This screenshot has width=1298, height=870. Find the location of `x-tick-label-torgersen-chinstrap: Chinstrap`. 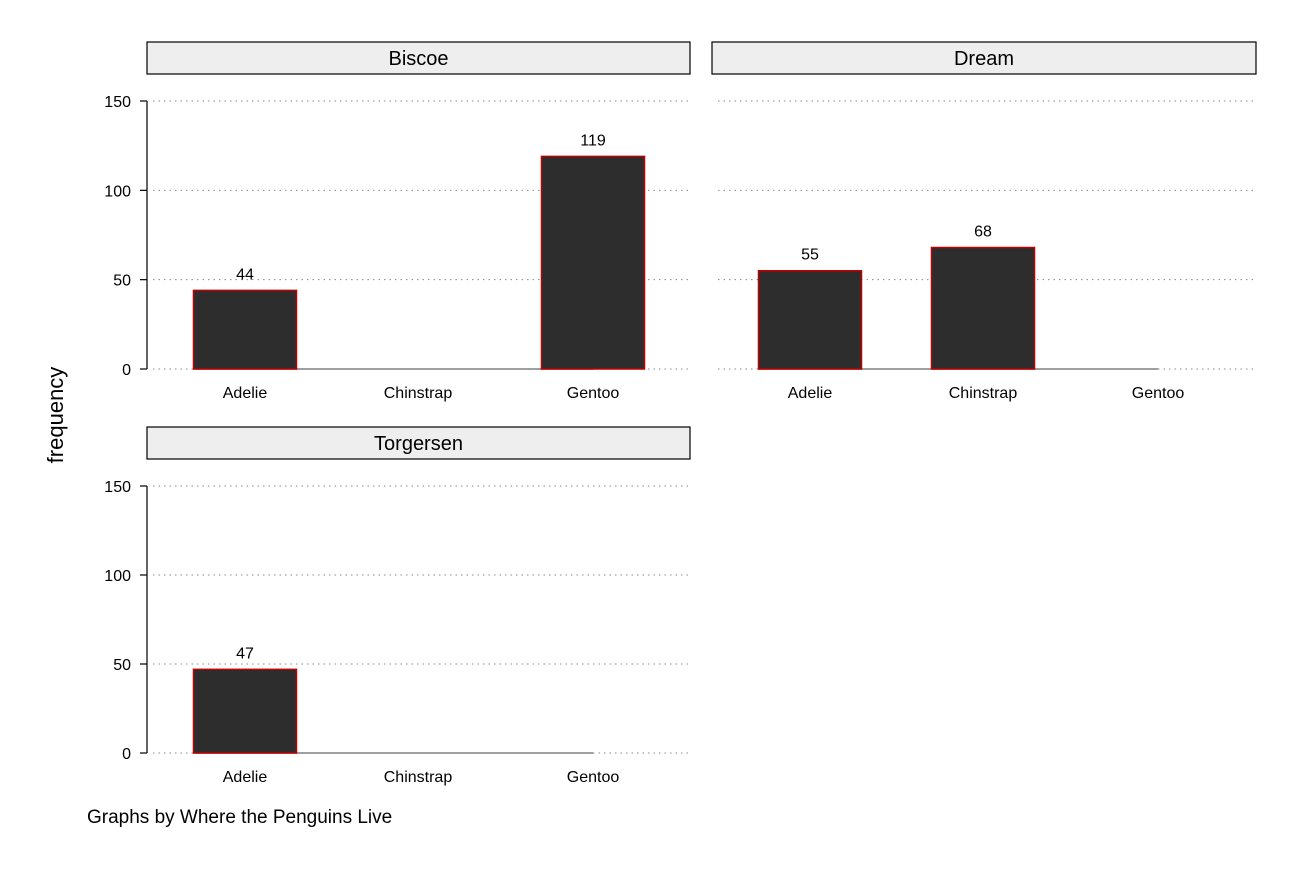

x-tick-label-torgersen-chinstrap: Chinstrap is located at coordinates (418, 777).